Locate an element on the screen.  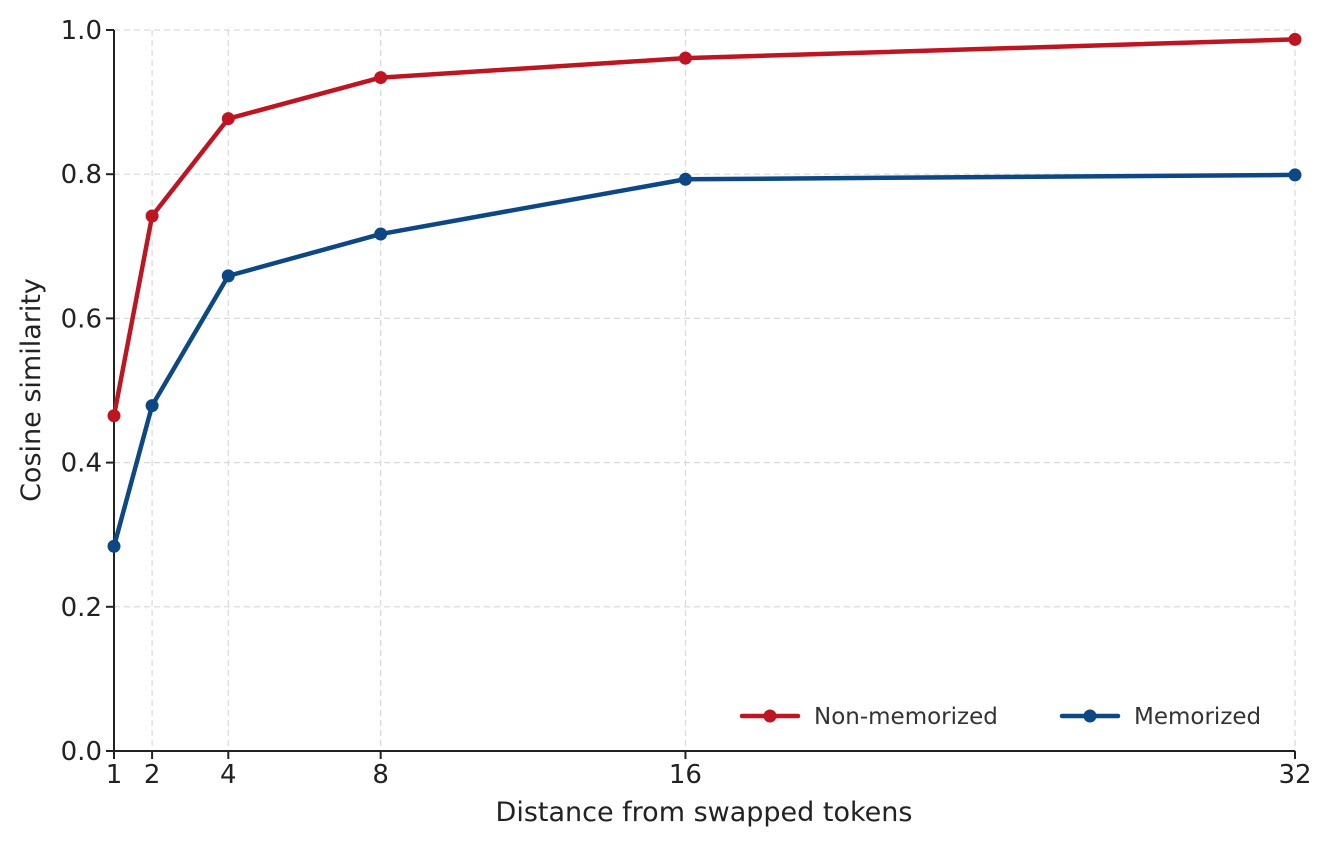
y-axis-label: Cosine similarity is located at coordinates (31, 390).